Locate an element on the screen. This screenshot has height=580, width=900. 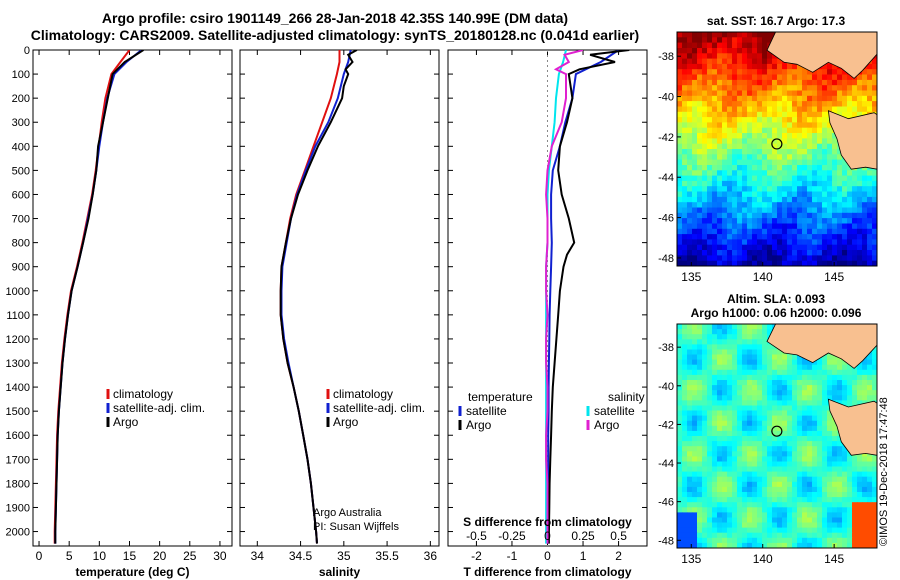
map-y-tick-label: -44 is located at coordinates (666, 178).